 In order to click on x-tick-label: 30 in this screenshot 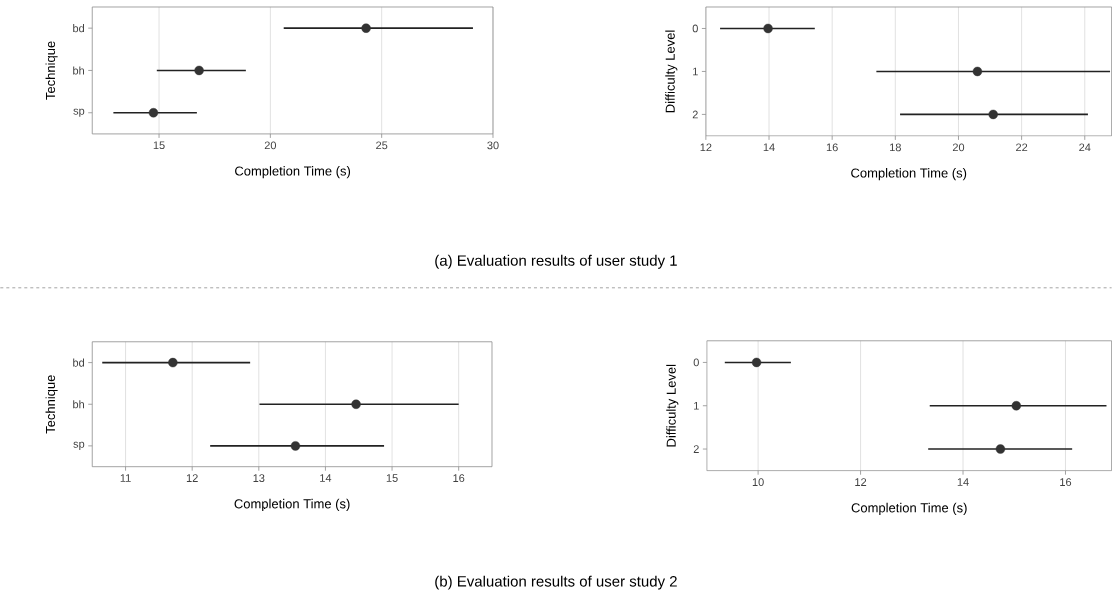, I will do `click(493, 145)`.